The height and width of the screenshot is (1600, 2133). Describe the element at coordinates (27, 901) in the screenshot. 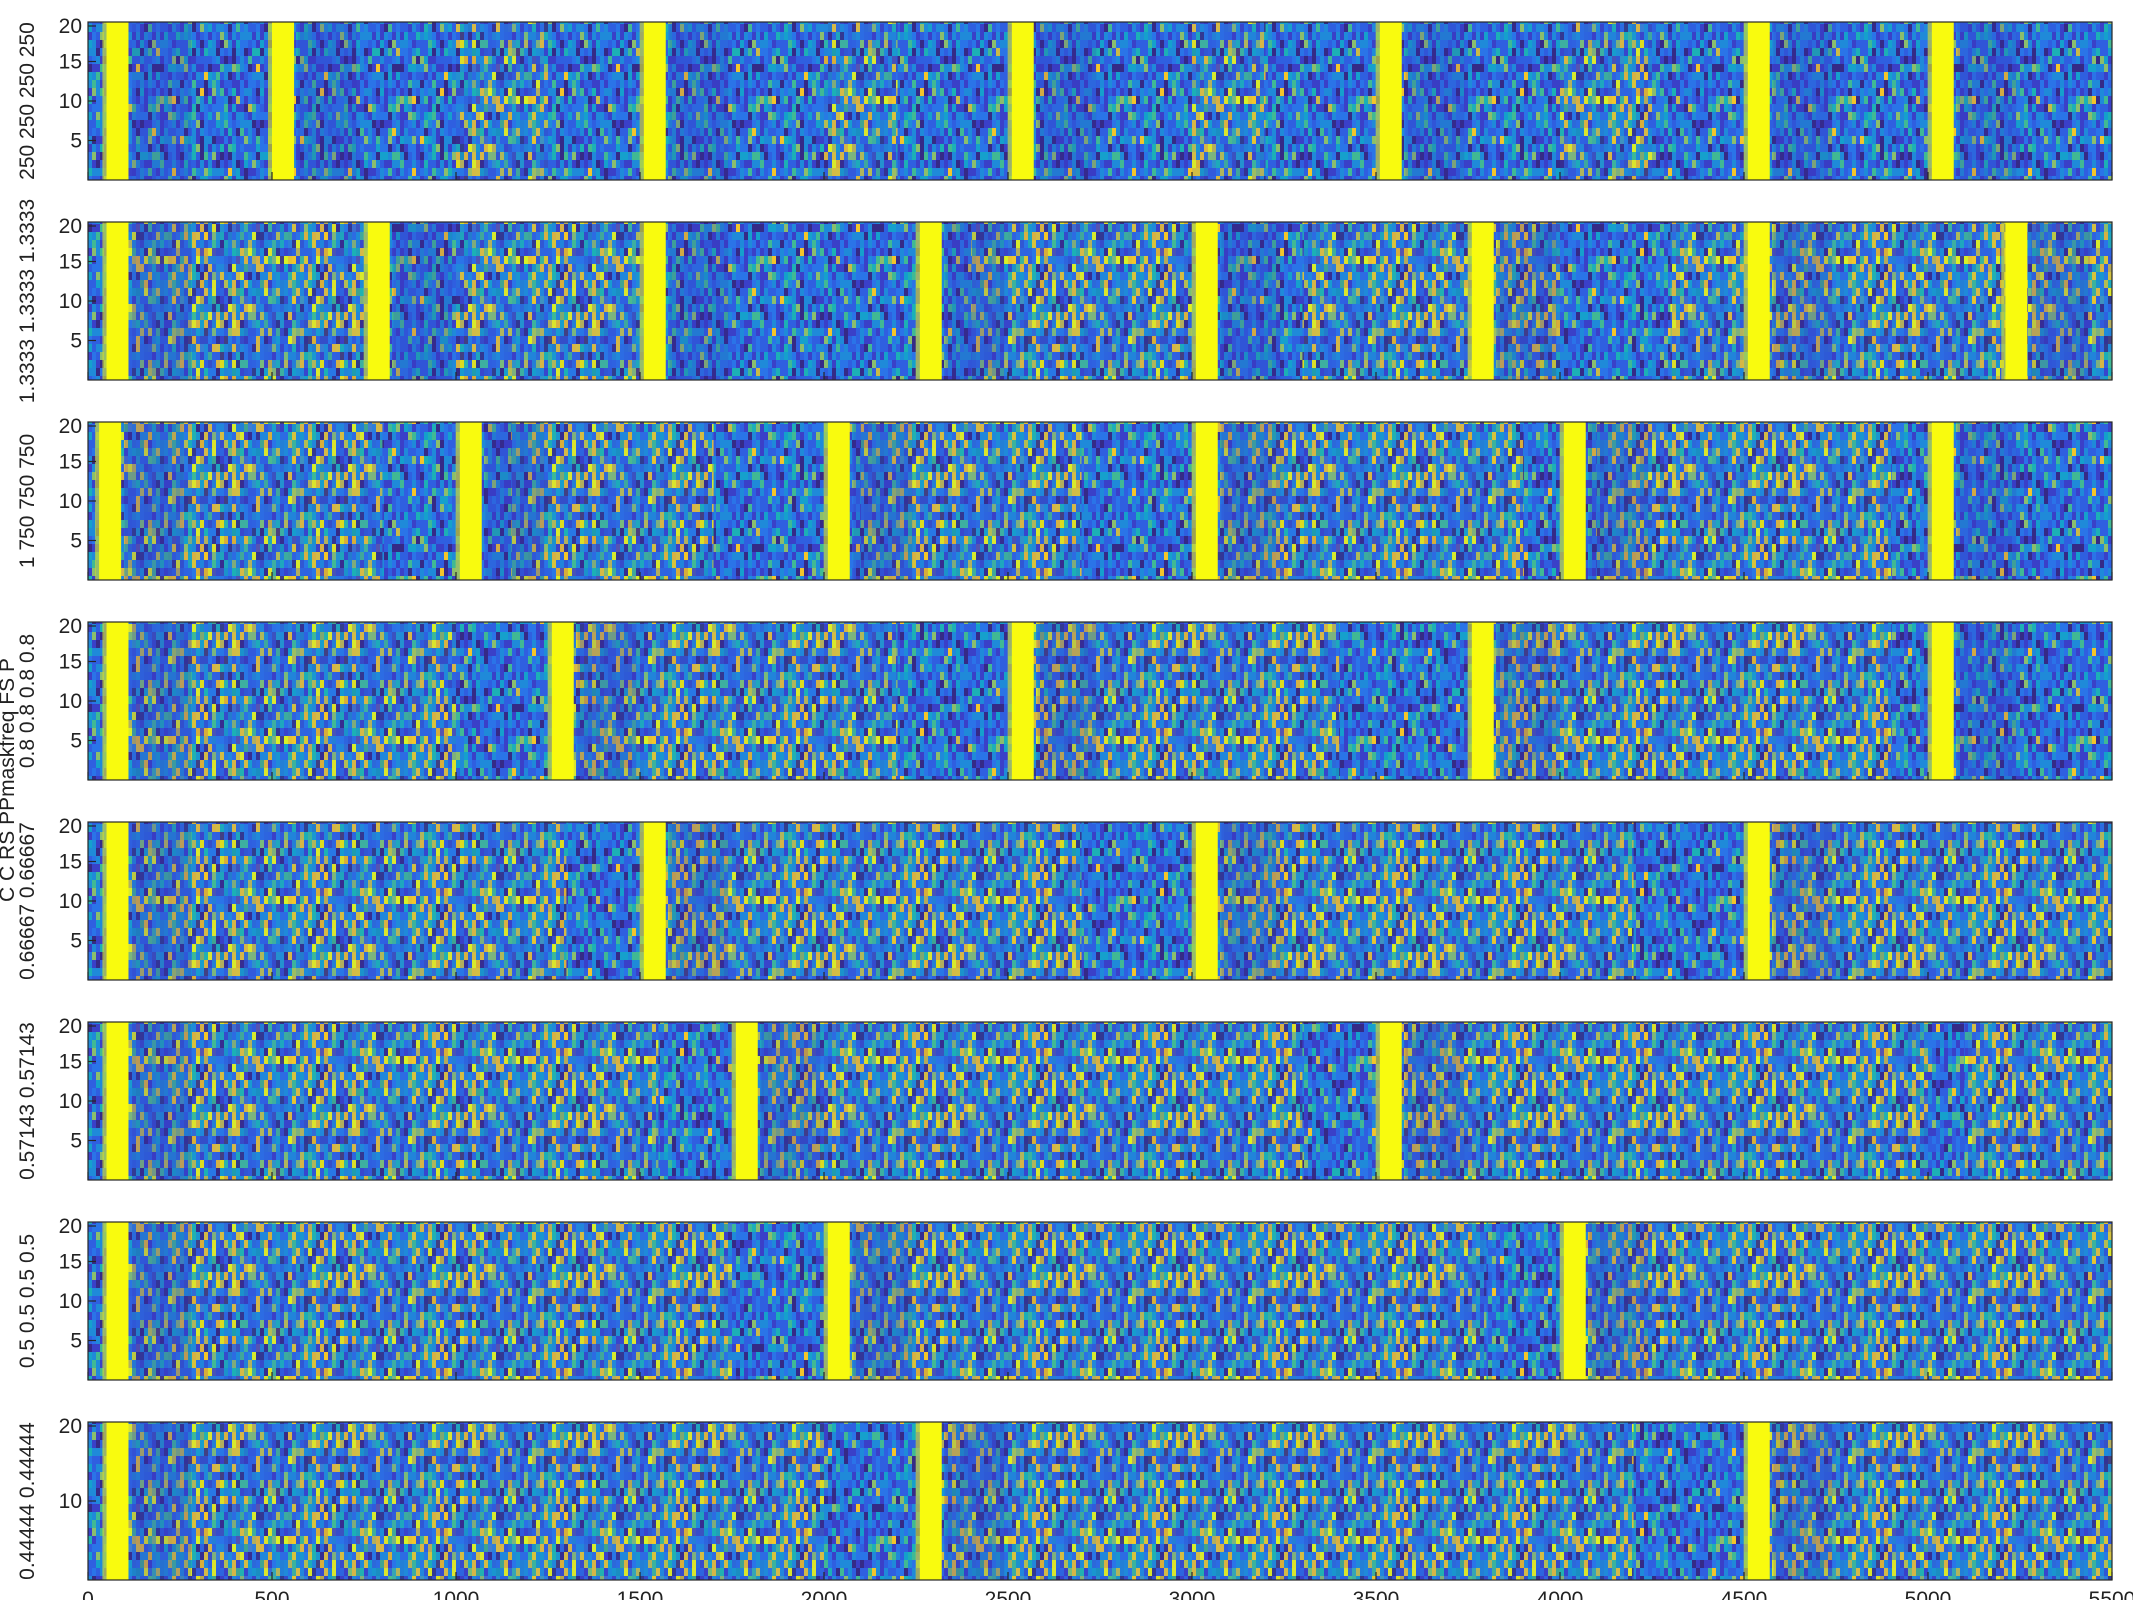

I see `panel-row-label: 0.66667 0.66667` at that location.